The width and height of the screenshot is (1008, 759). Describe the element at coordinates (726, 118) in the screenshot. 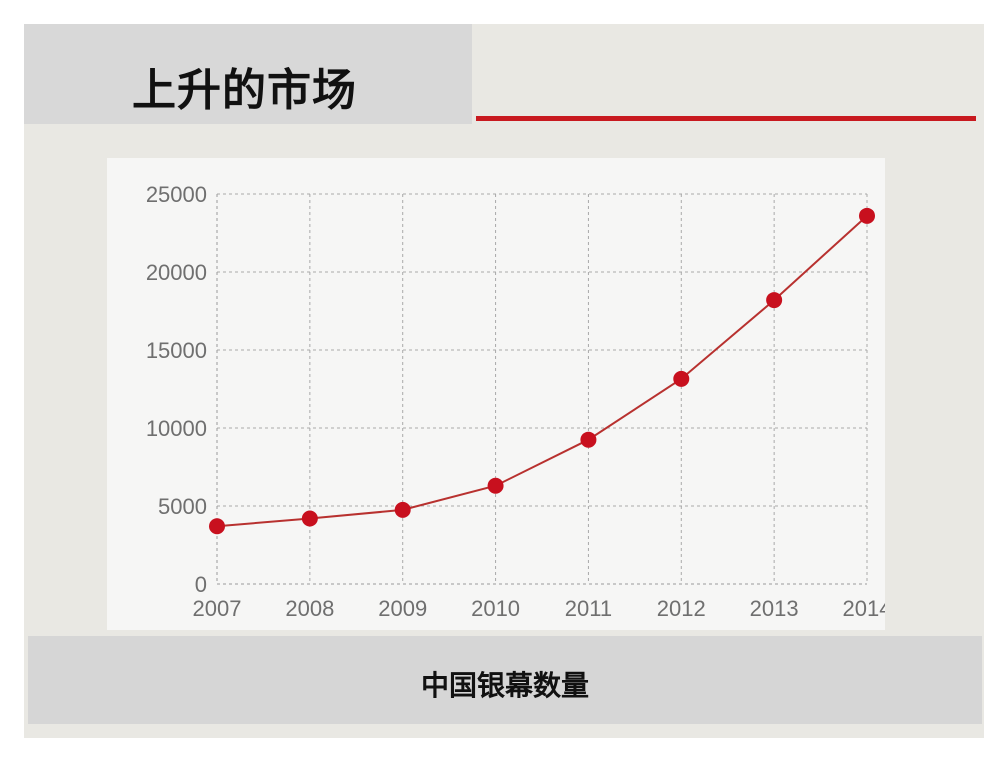

I see `title-underline-rule` at that location.